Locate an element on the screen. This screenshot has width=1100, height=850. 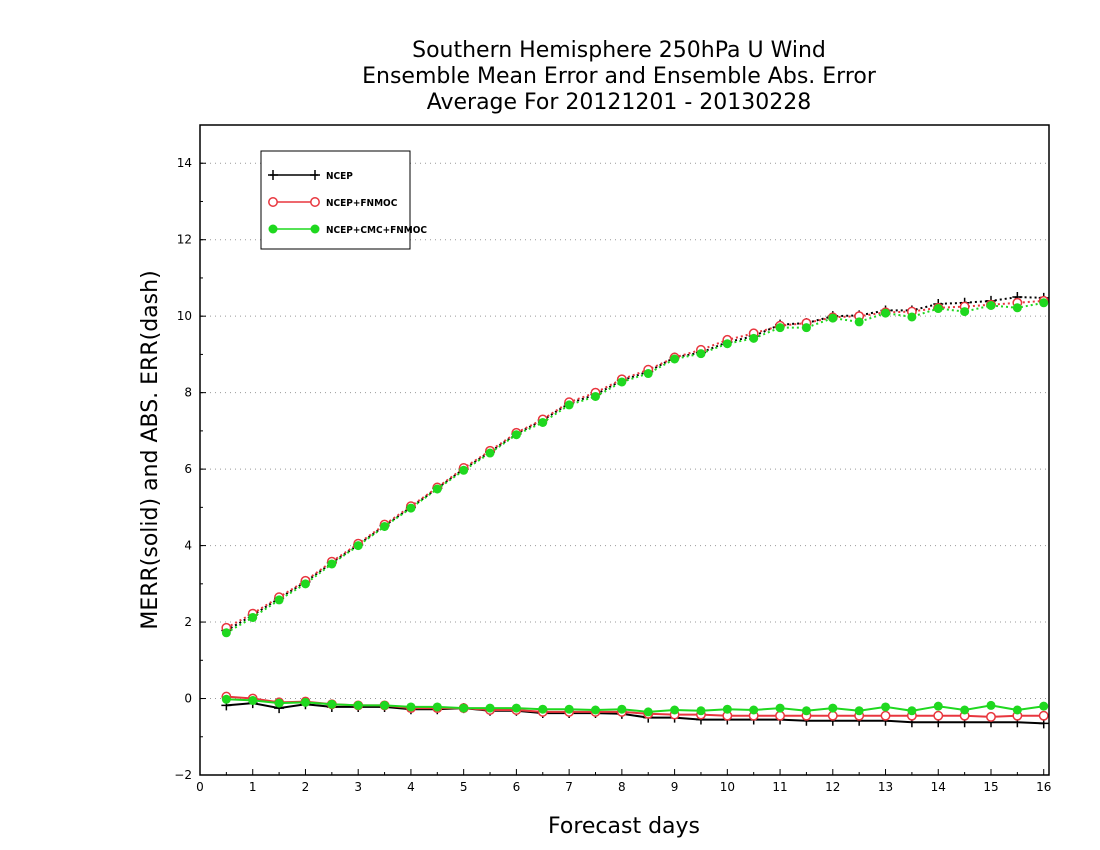
y-tick-label: 14 is located at coordinates (184, 163).